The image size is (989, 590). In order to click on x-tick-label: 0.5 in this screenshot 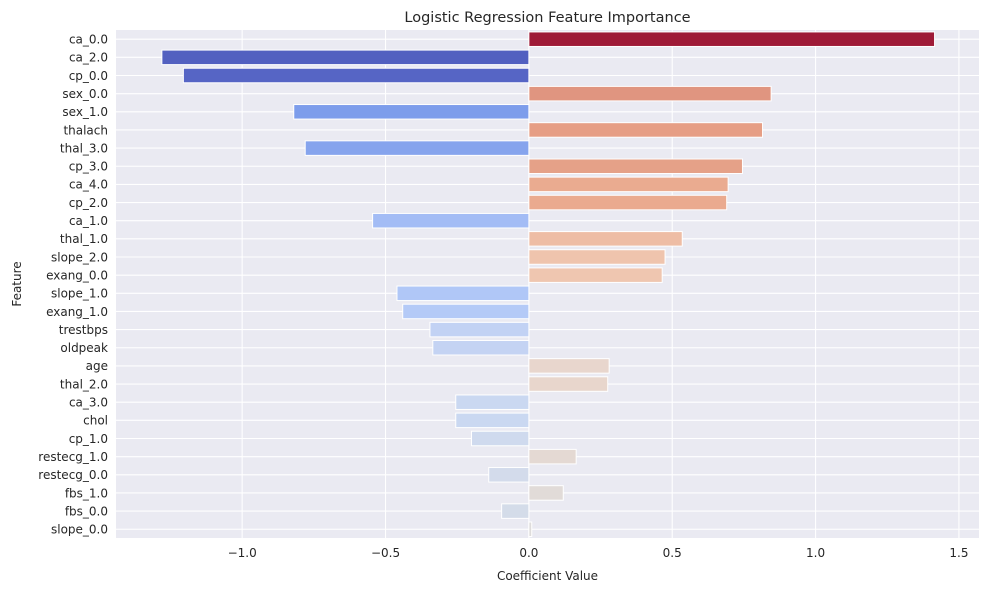, I will do `click(672, 553)`.